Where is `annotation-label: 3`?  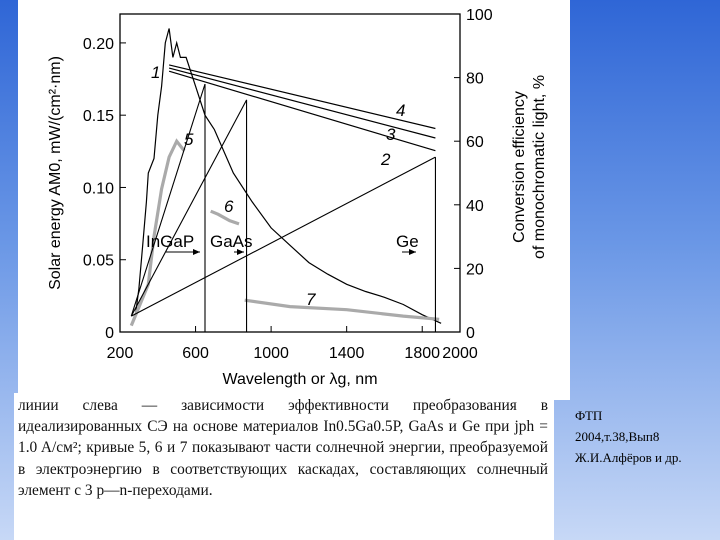
annotation-label: 3 is located at coordinates (391, 134).